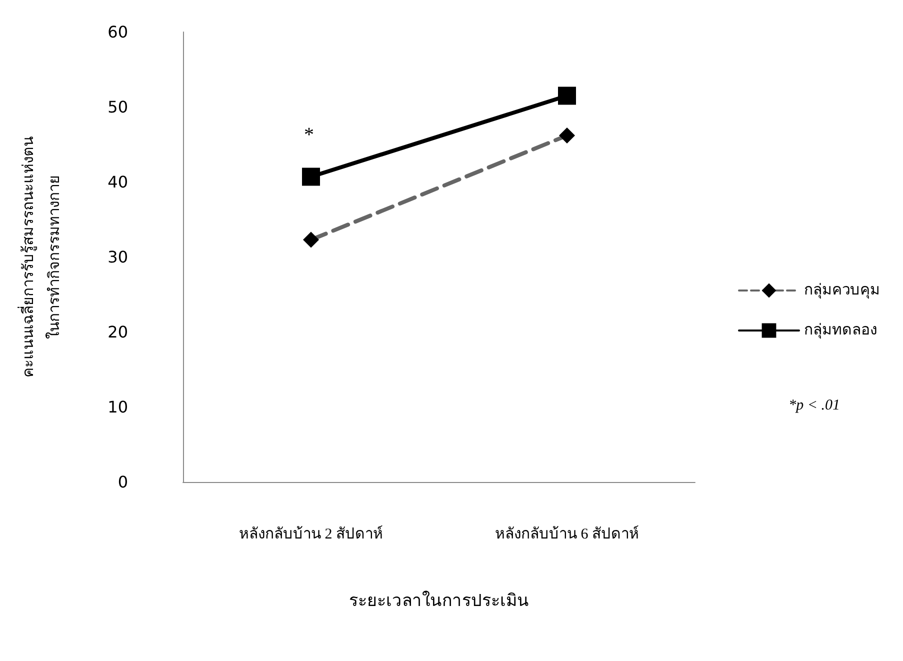  I want to click on y-tick-label: 30, so click(118, 257).